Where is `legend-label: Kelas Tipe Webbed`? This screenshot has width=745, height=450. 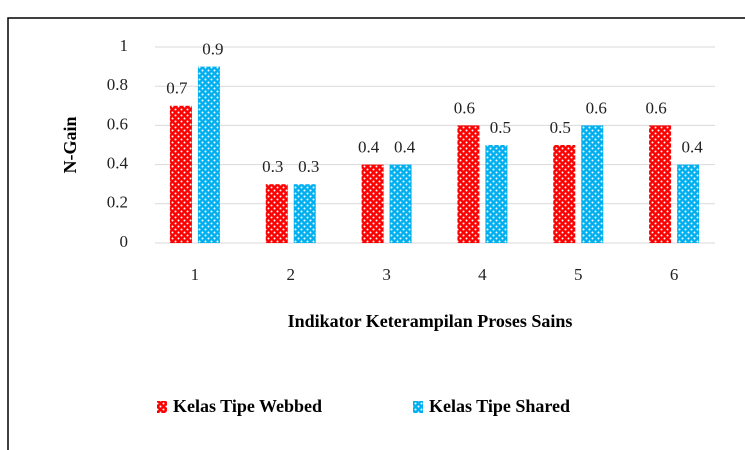
legend-label: Kelas Tipe Webbed is located at coordinates (247, 406).